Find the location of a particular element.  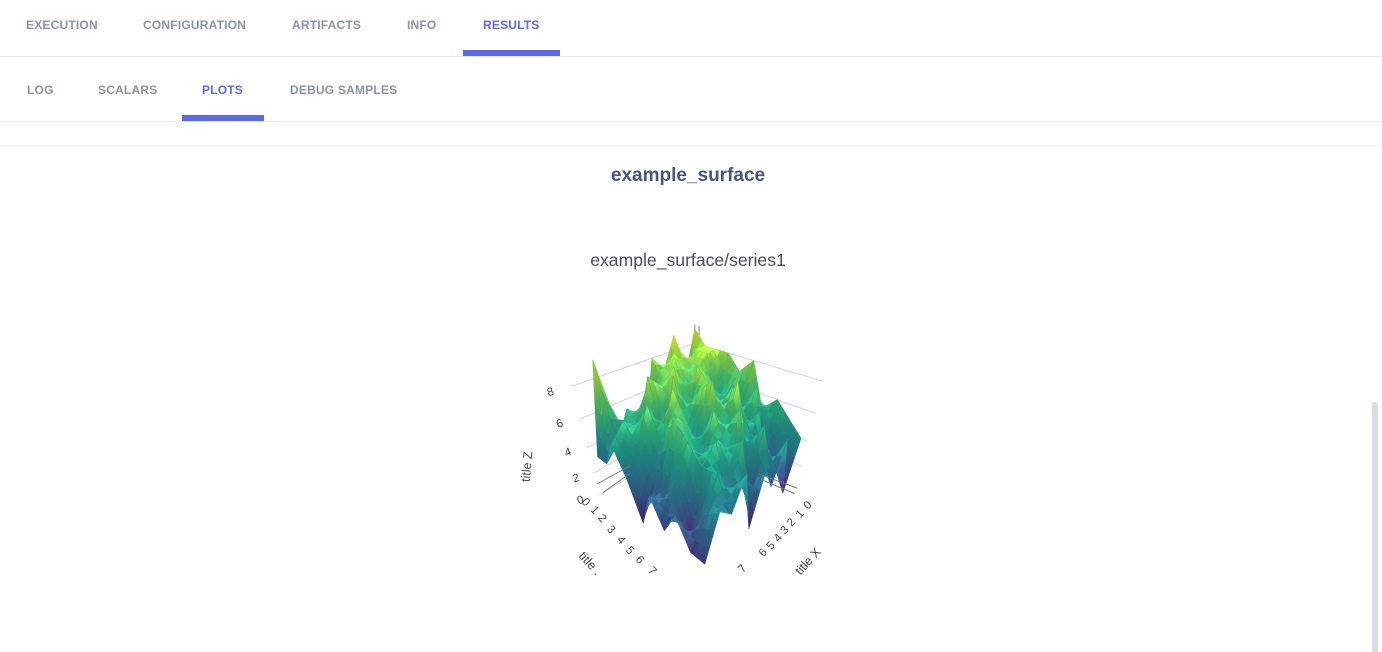

svg-text: 3 is located at coordinates (610, 529).